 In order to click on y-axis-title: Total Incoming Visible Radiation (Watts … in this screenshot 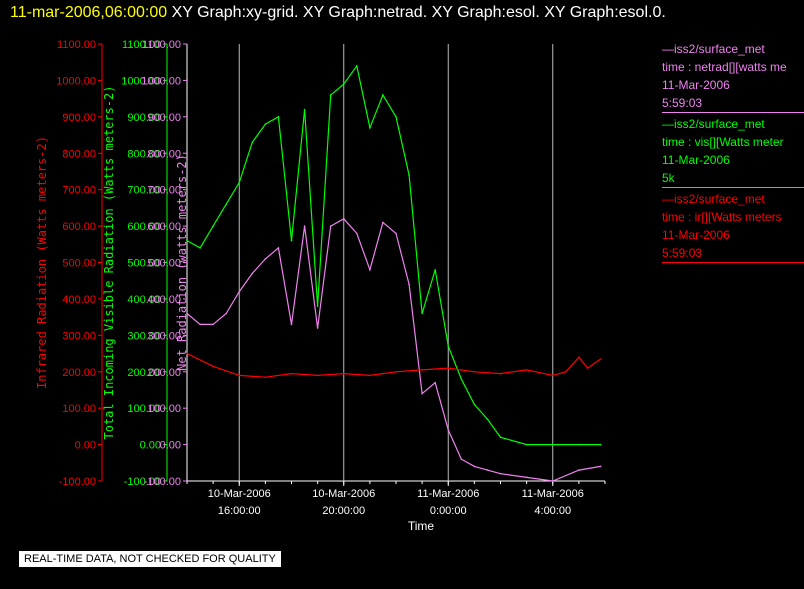, I will do `click(109, 262)`.